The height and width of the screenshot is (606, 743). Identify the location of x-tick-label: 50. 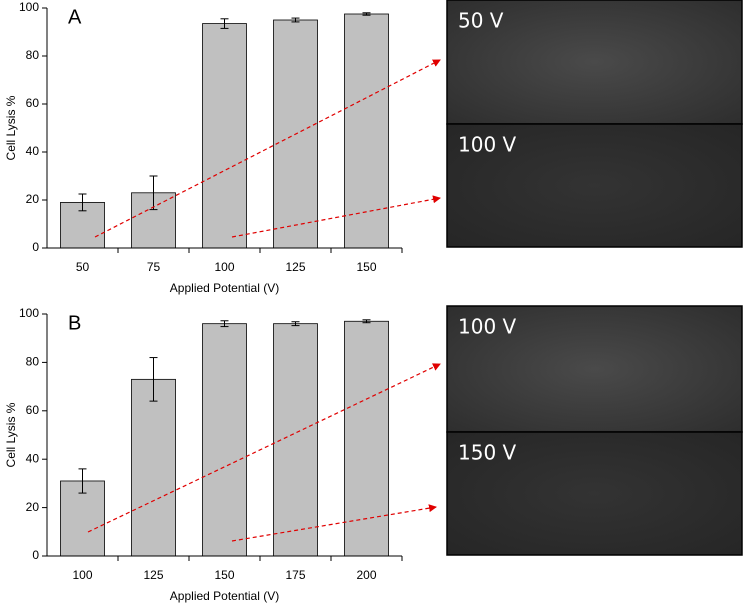
(83, 267).